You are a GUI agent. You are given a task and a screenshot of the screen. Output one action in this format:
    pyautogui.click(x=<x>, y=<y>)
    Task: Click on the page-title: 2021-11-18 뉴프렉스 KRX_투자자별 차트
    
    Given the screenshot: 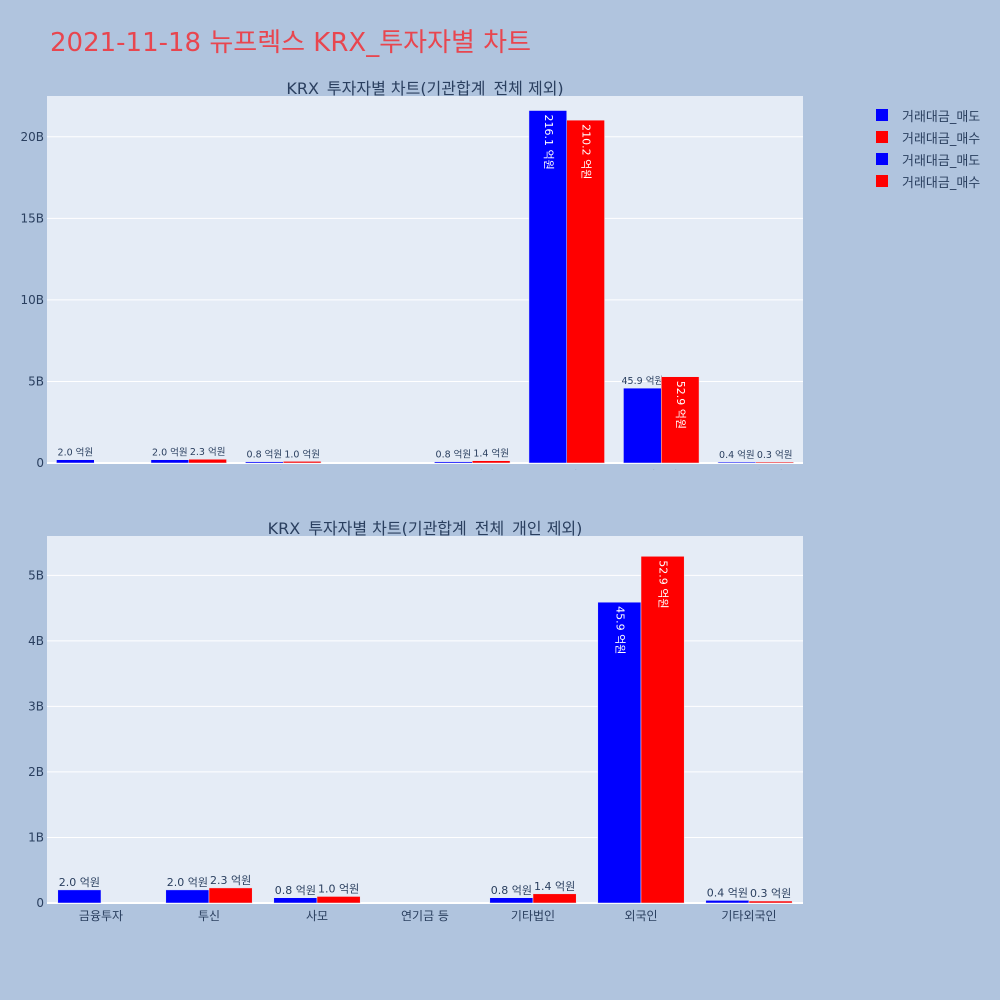 What is the action you would take?
    pyautogui.click(x=291, y=43)
    